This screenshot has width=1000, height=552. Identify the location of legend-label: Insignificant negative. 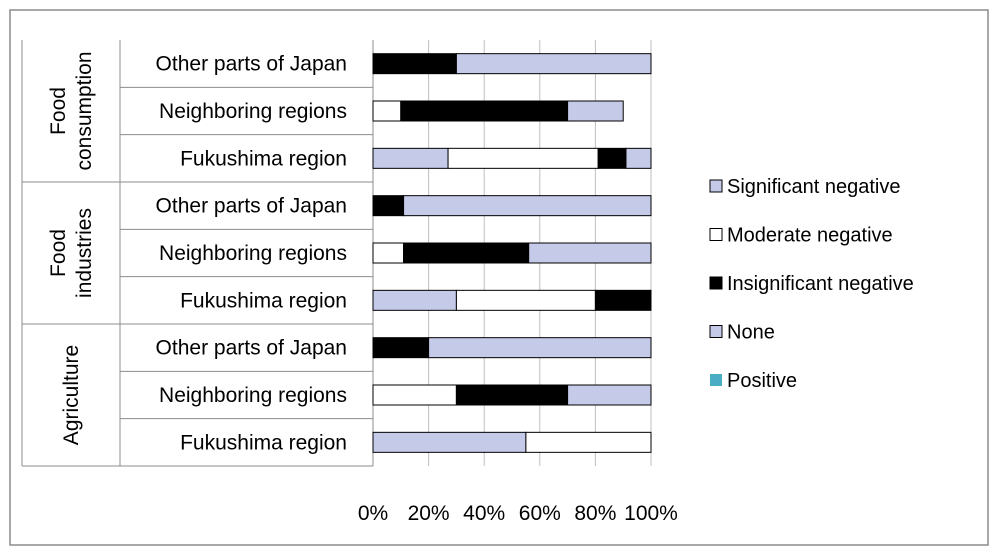
(820, 284).